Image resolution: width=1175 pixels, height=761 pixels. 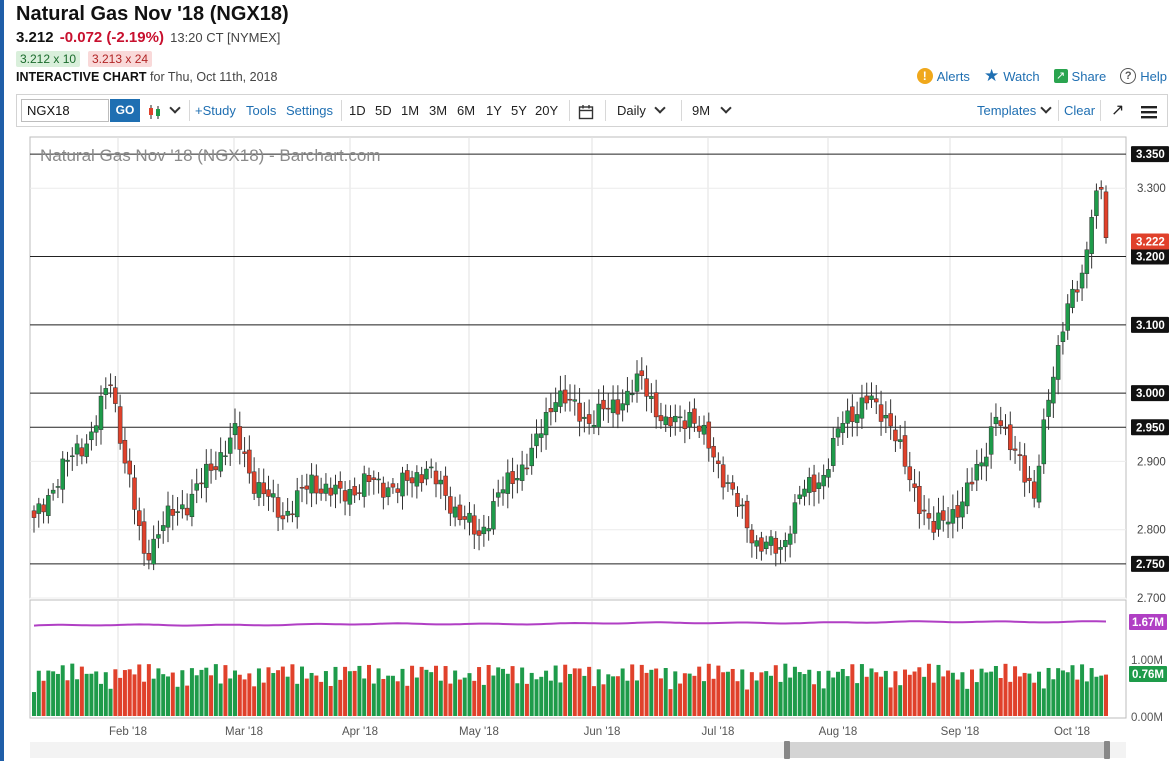 I want to click on clear-button: Clear, so click(x=1080, y=110).